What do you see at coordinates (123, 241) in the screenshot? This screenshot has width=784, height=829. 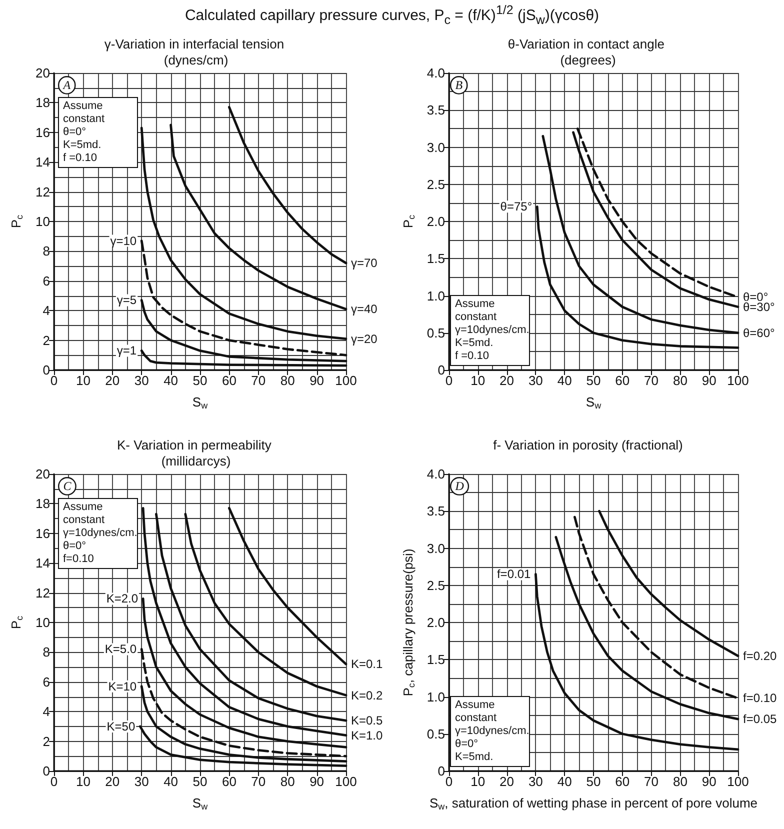 I see `series-label: γ=10` at bounding box center [123, 241].